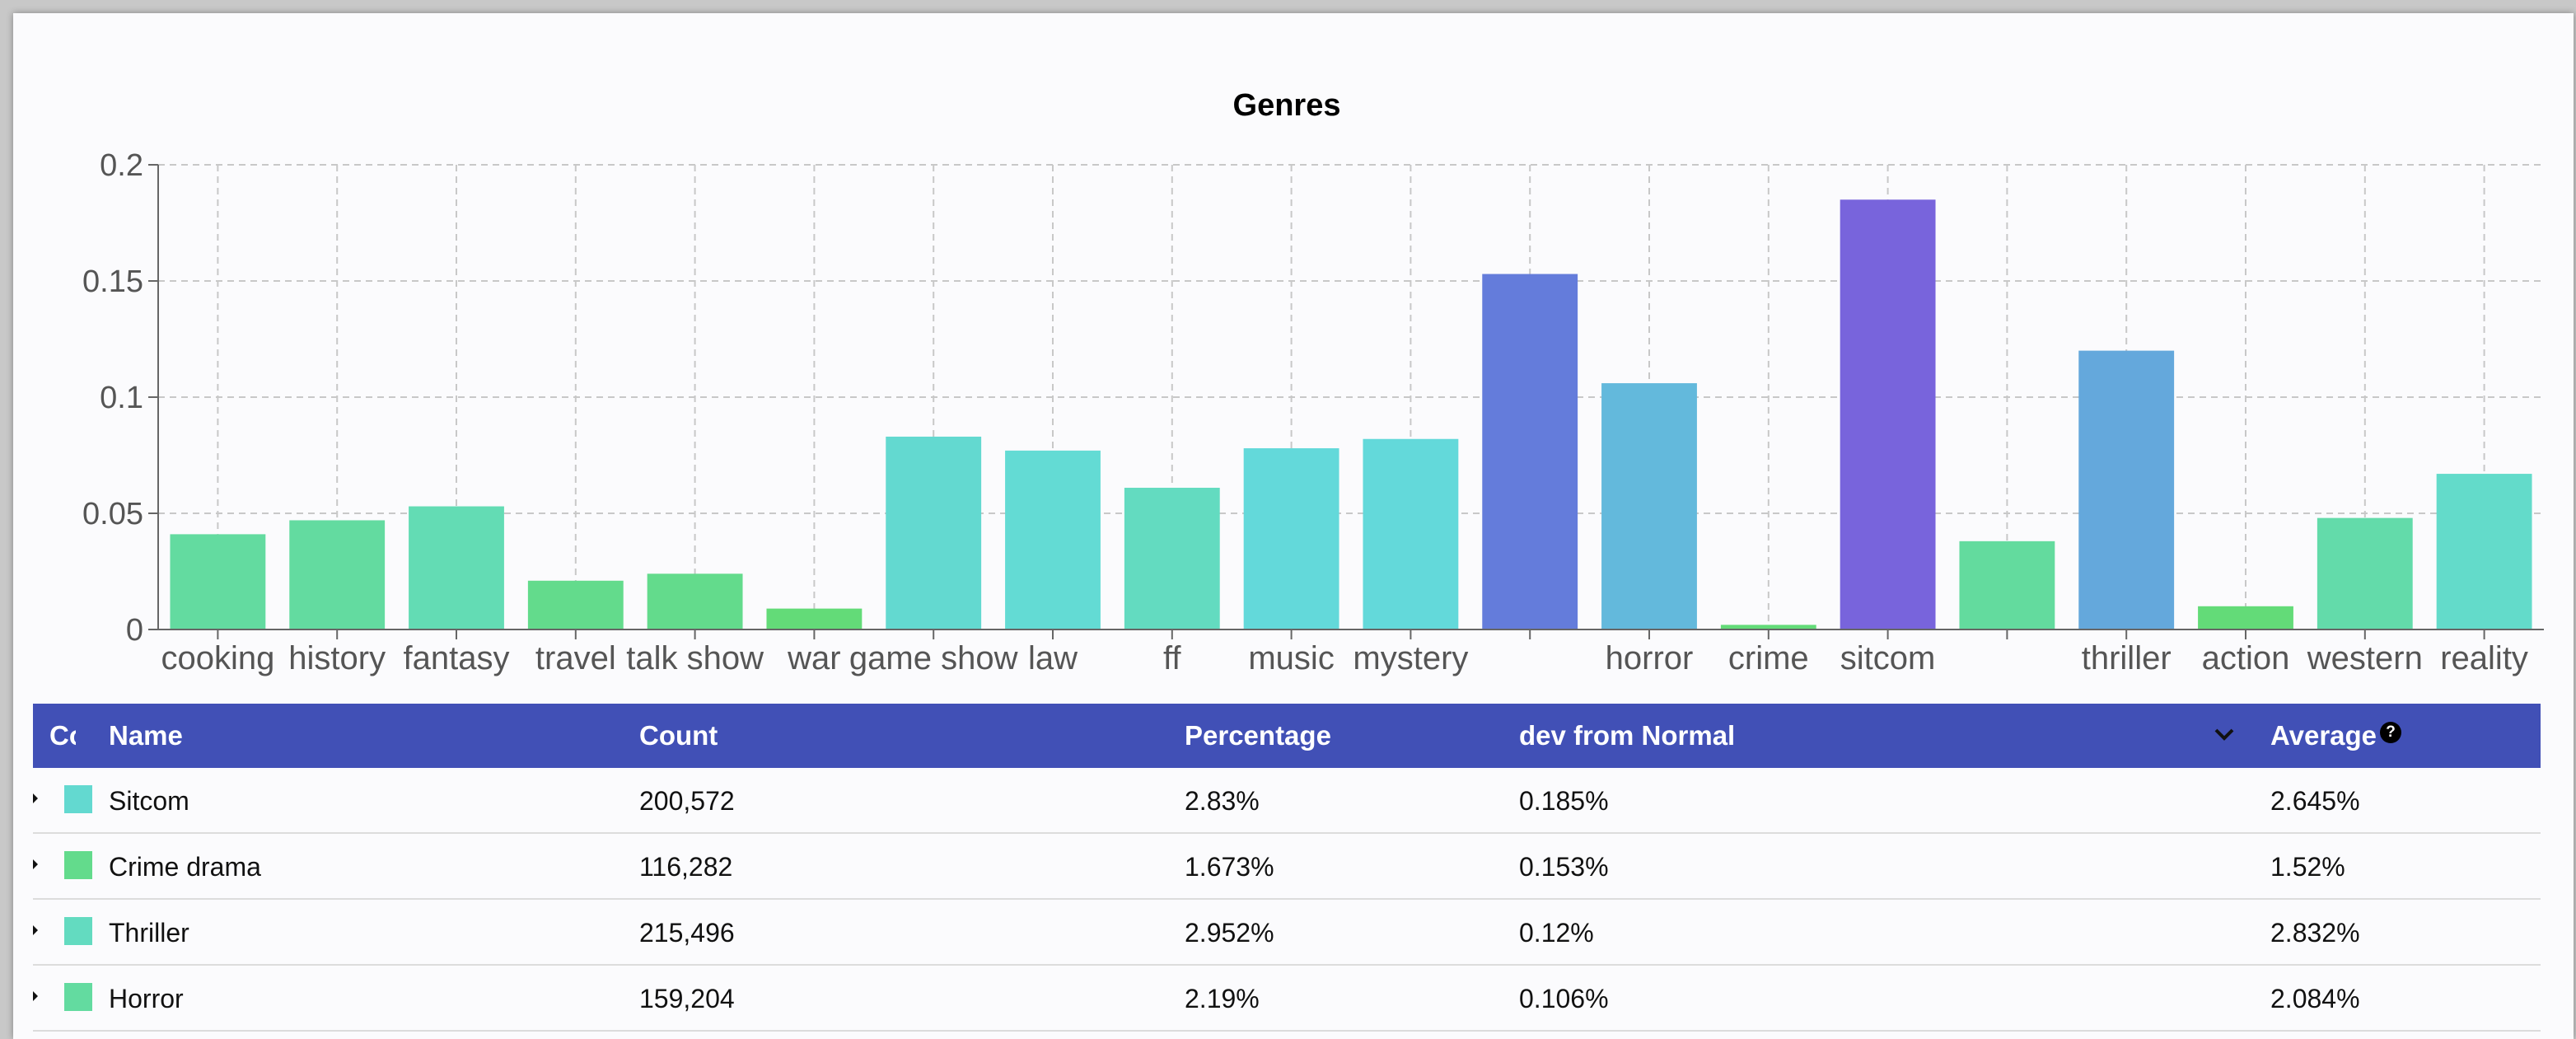  Describe the element at coordinates (337, 658) in the screenshot. I see `x-tick-label: history` at that location.